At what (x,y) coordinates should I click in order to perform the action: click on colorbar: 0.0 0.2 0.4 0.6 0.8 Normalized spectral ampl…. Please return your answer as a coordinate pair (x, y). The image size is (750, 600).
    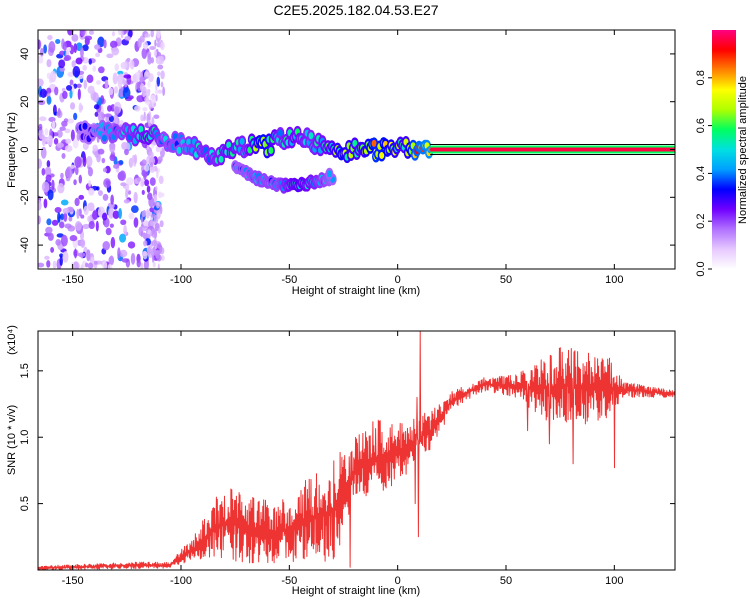
    Looking at the image, I should click on (722, 153).